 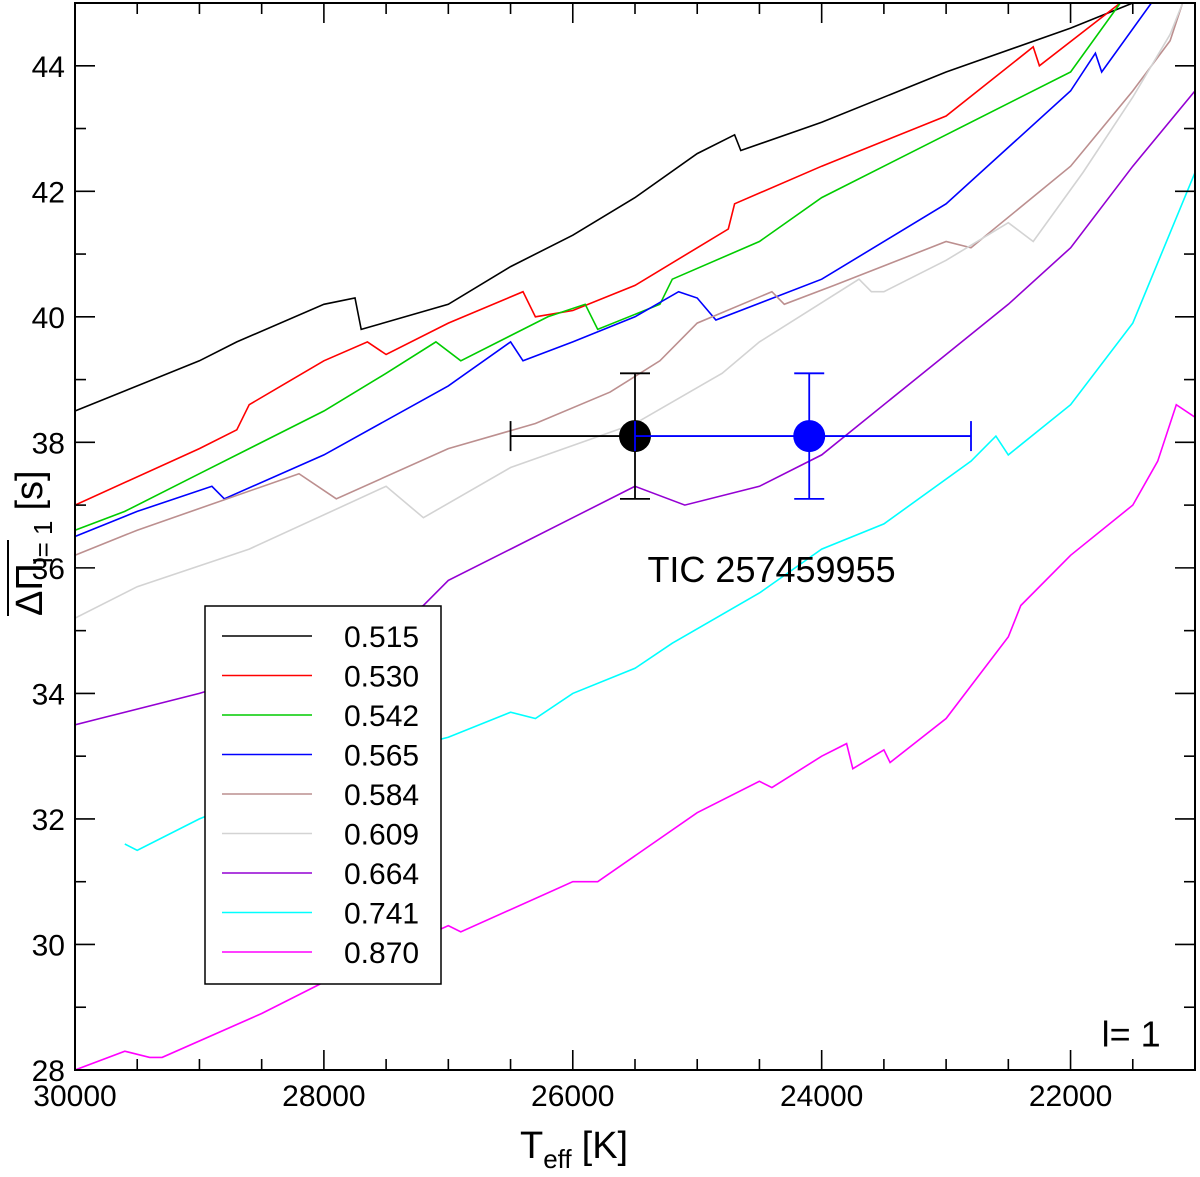 What do you see at coordinates (381, 756) in the screenshot?
I see `legend-label: 0.565` at bounding box center [381, 756].